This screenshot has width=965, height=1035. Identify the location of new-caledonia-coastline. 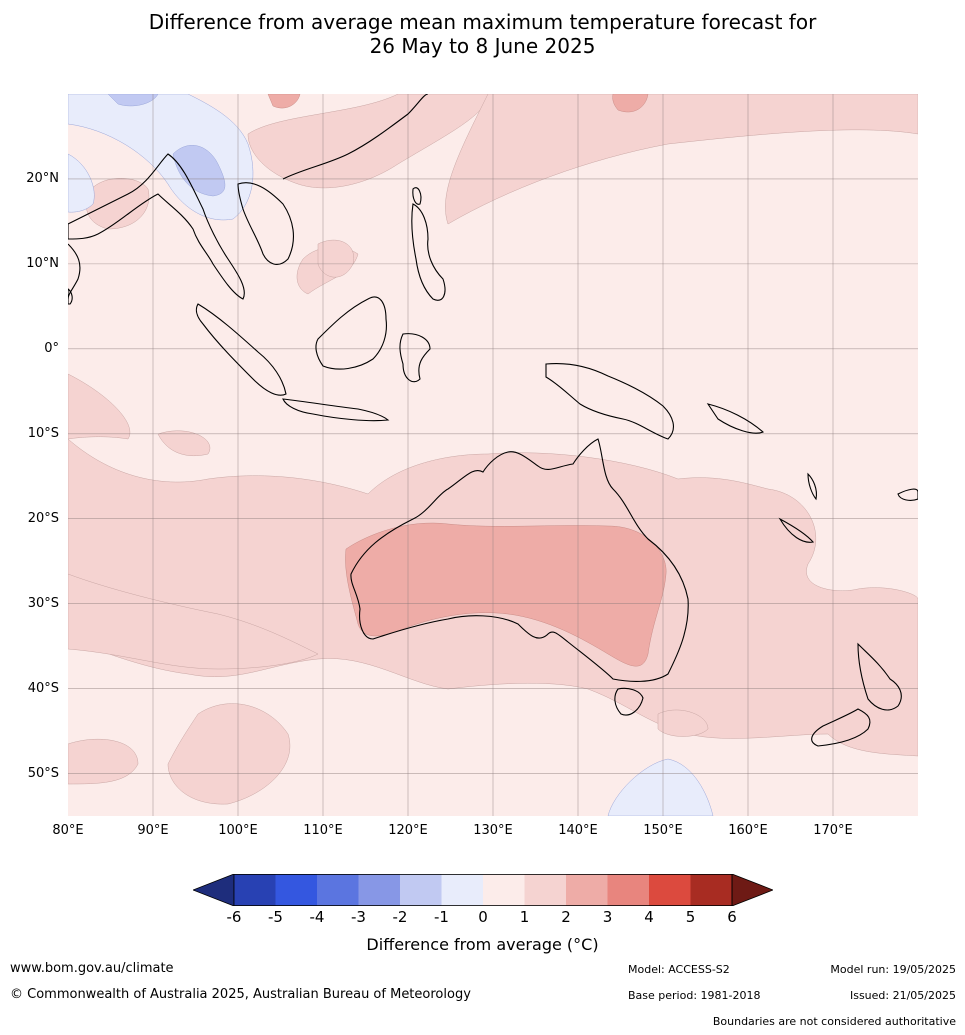
(796, 530).